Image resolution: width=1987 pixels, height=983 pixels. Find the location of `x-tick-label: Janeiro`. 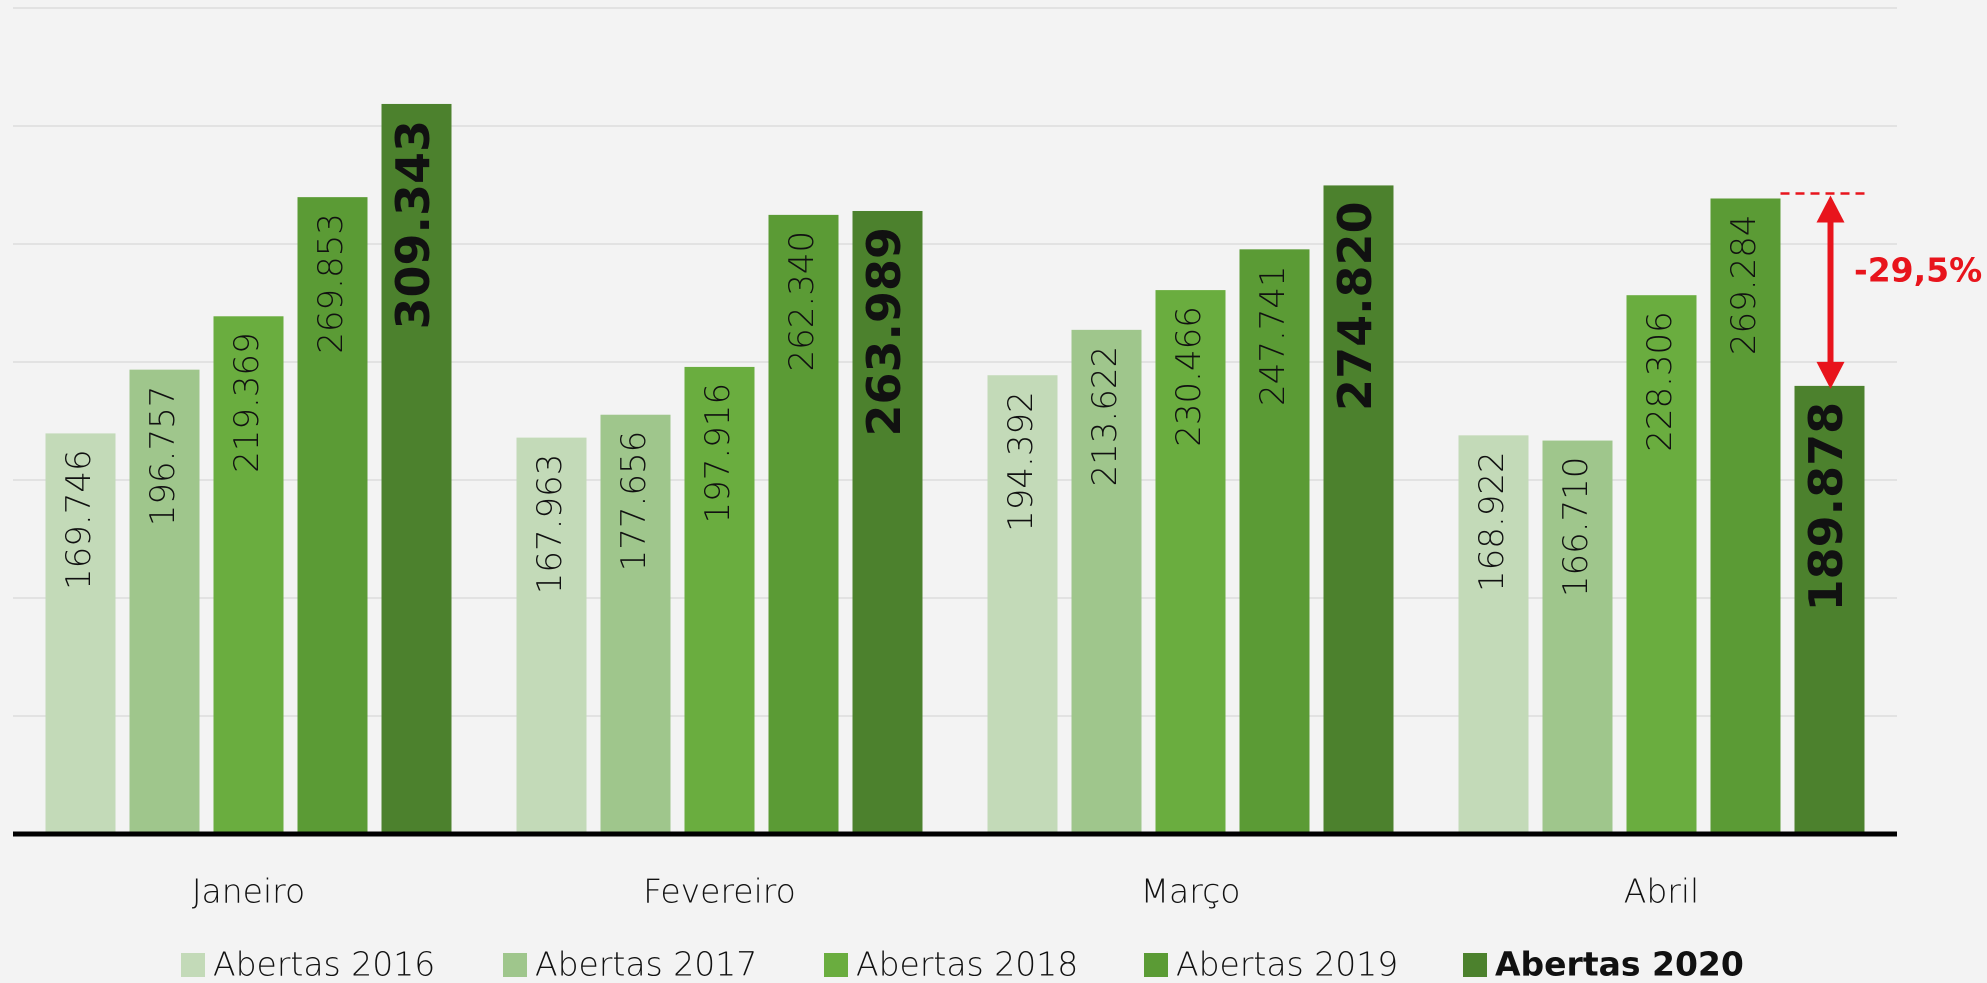

x-tick-label: Janeiro is located at coordinates (248, 891).